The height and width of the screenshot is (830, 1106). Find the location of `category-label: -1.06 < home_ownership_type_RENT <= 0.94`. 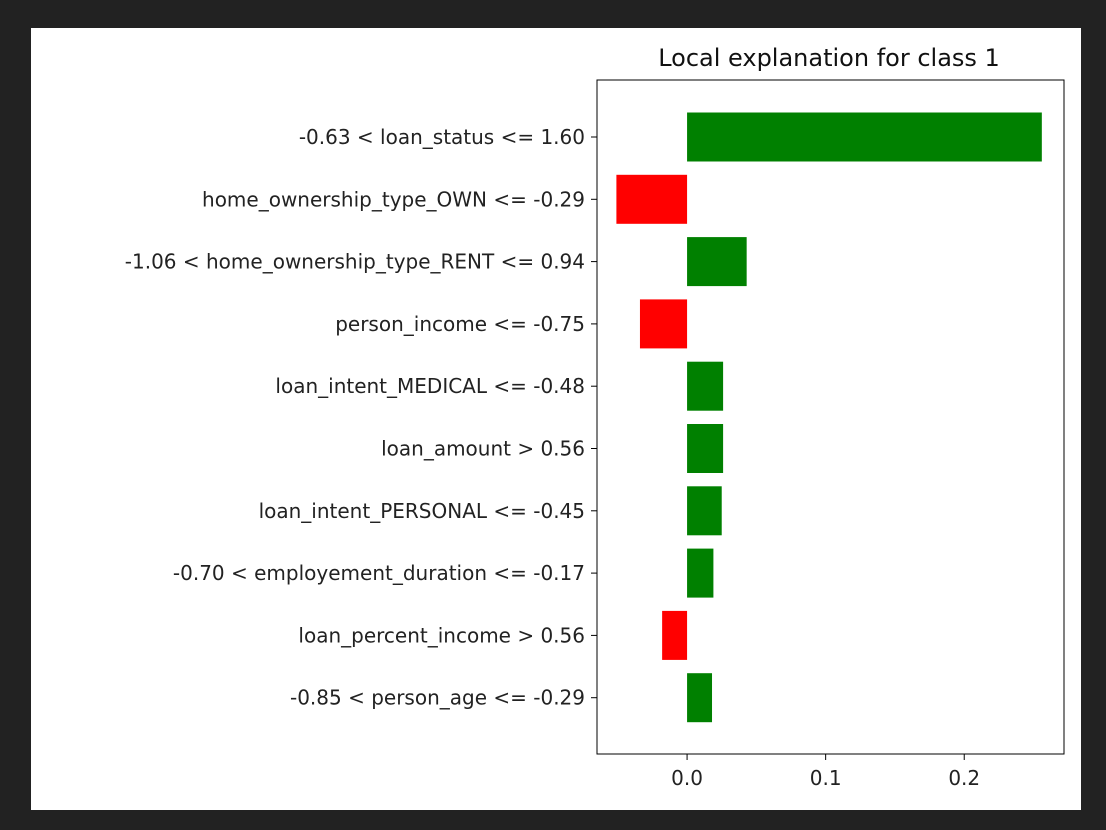

category-label: -1.06 < home_ownership_type_RENT <= 0.94 is located at coordinates (355, 262).